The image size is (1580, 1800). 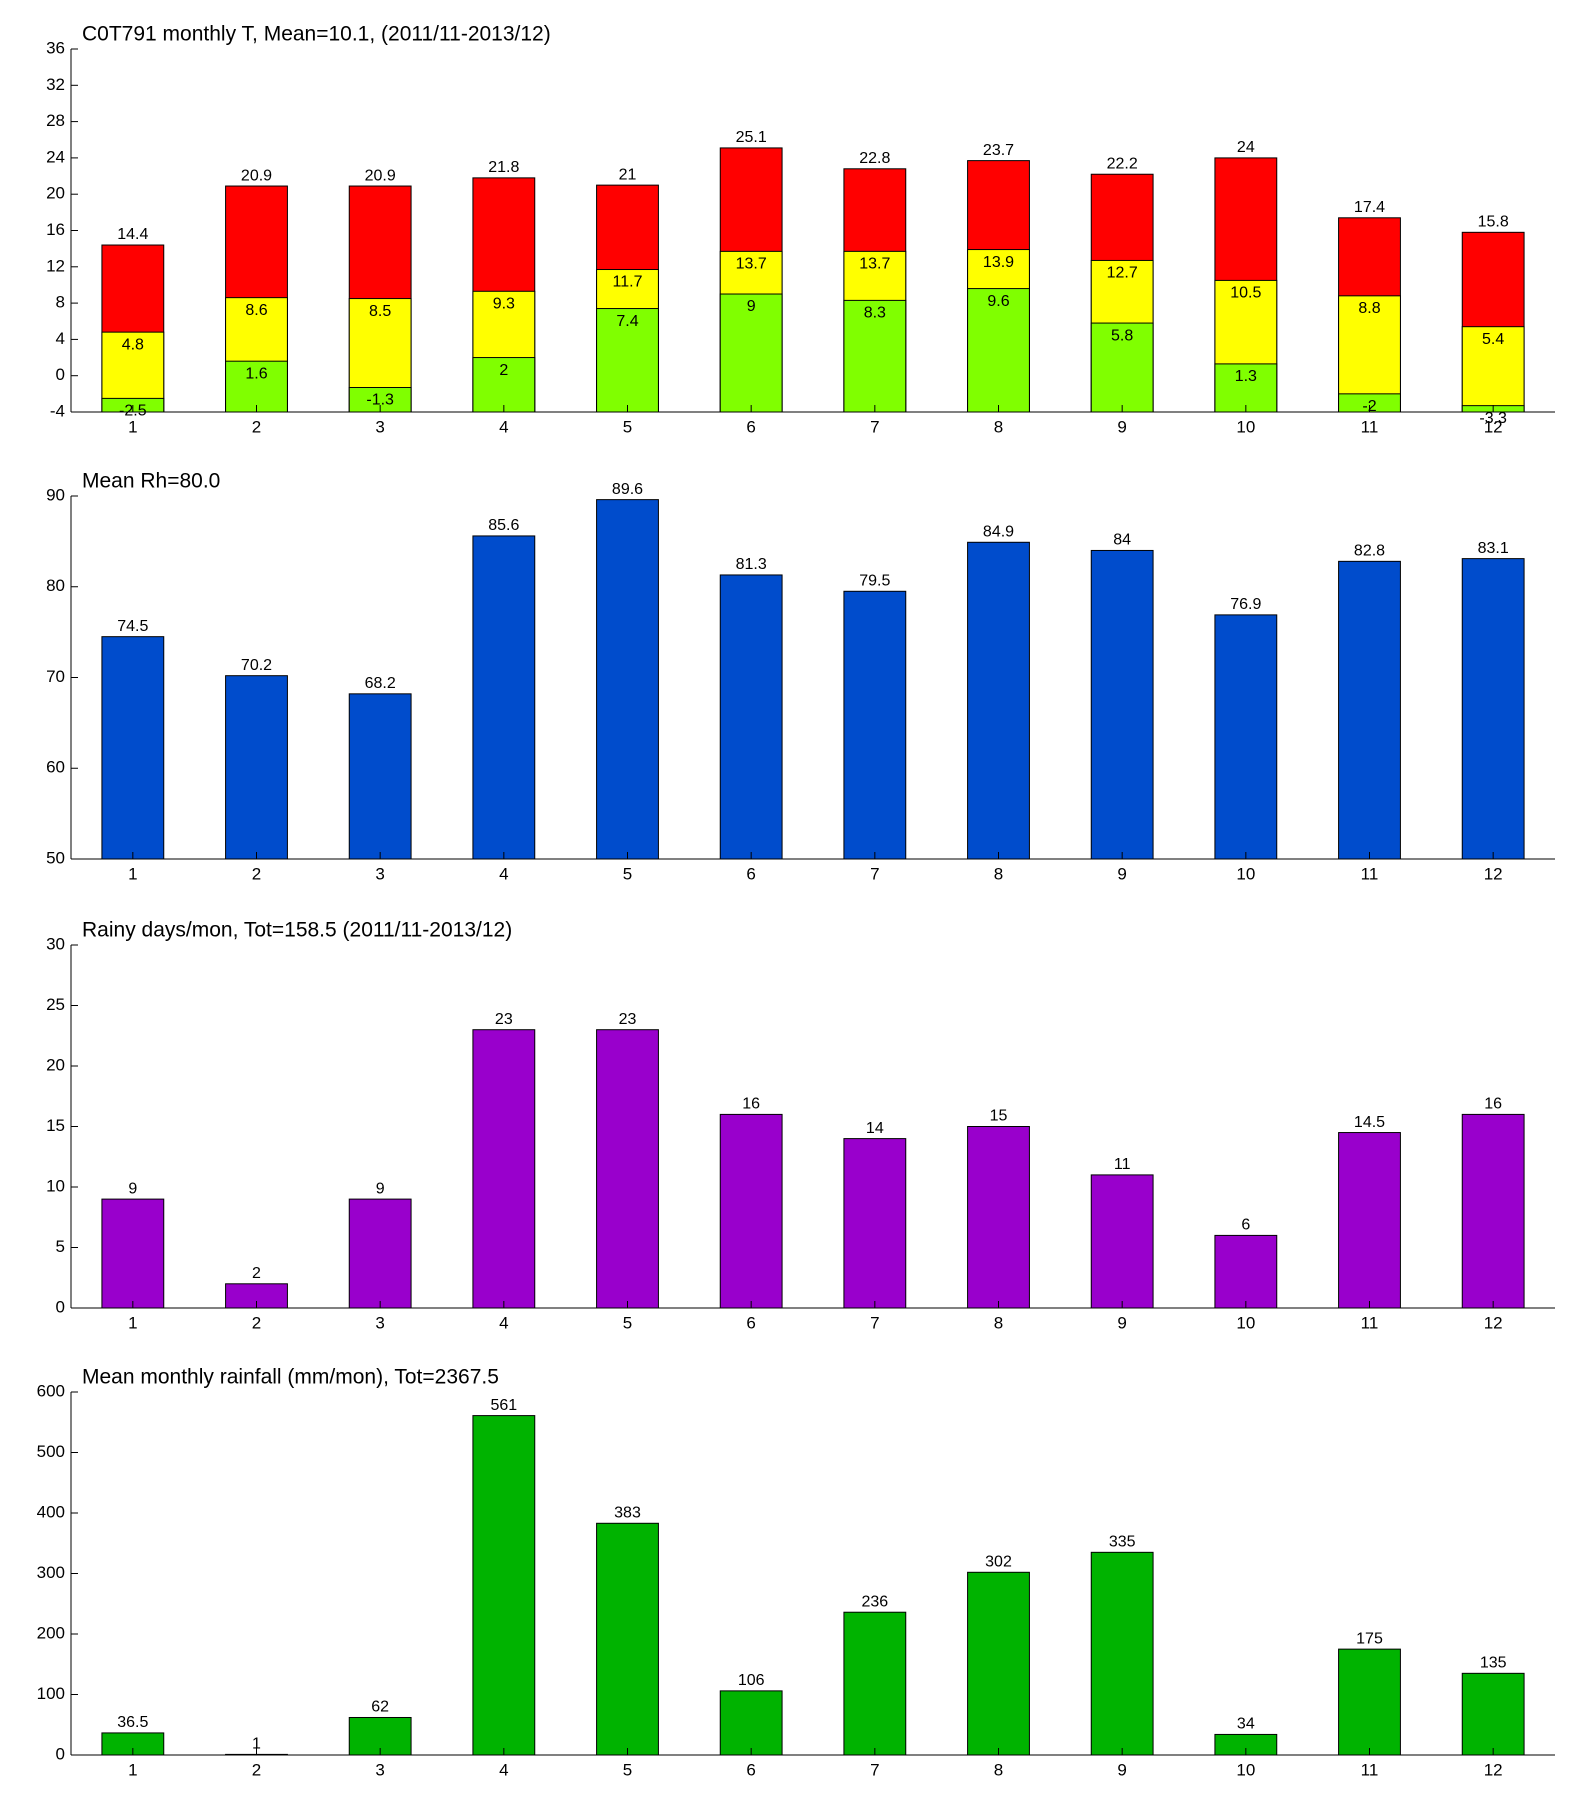 I want to click on x-tick-label: 7, so click(x=874, y=873).